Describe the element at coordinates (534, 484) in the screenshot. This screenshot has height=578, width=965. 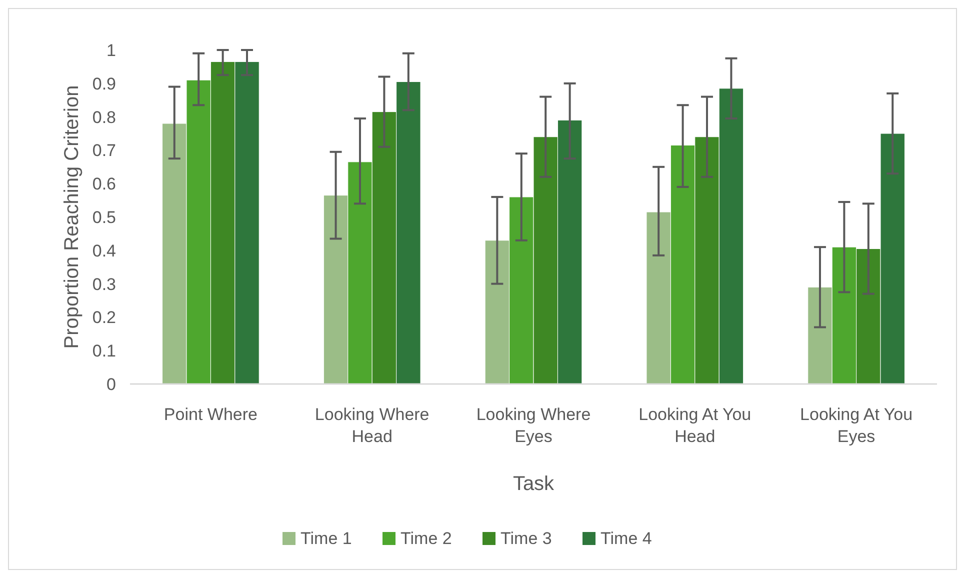
I see `x-axis-title: Task` at that location.